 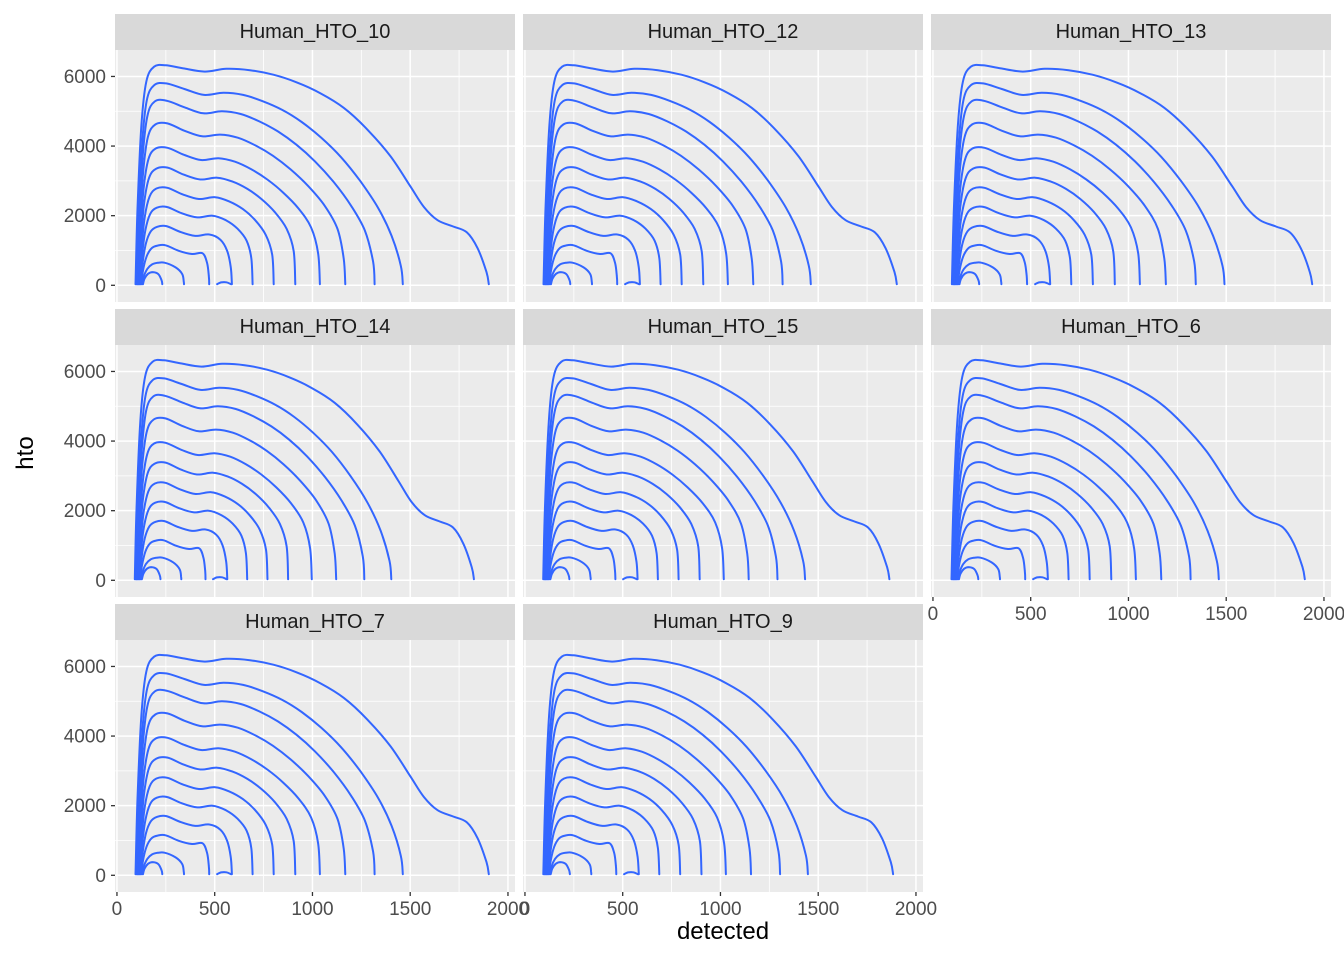 I want to click on y-tick-label: 2000, so click(x=85, y=511).